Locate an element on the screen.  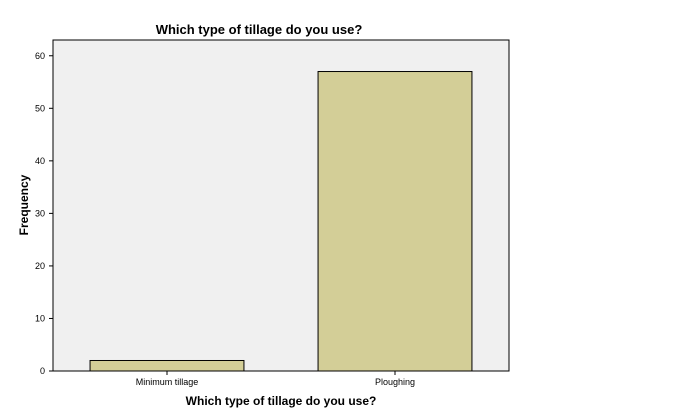
x-tick-label: Minimum tillage is located at coordinates (167, 382).